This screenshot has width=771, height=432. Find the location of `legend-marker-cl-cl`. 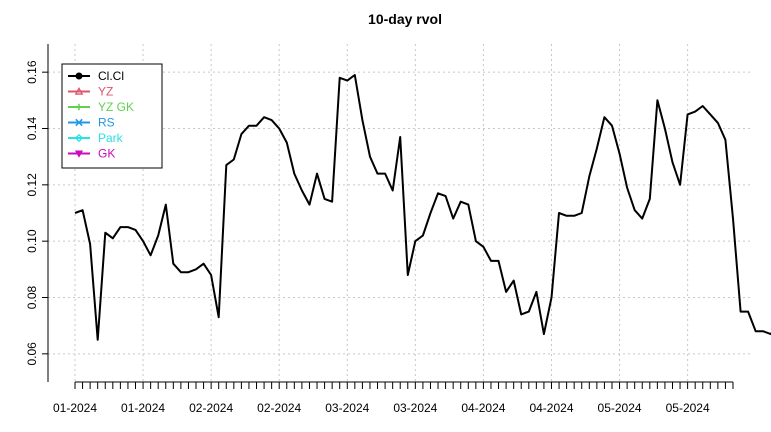

legend-marker-cl-cl is located at coordinates (79, 76).